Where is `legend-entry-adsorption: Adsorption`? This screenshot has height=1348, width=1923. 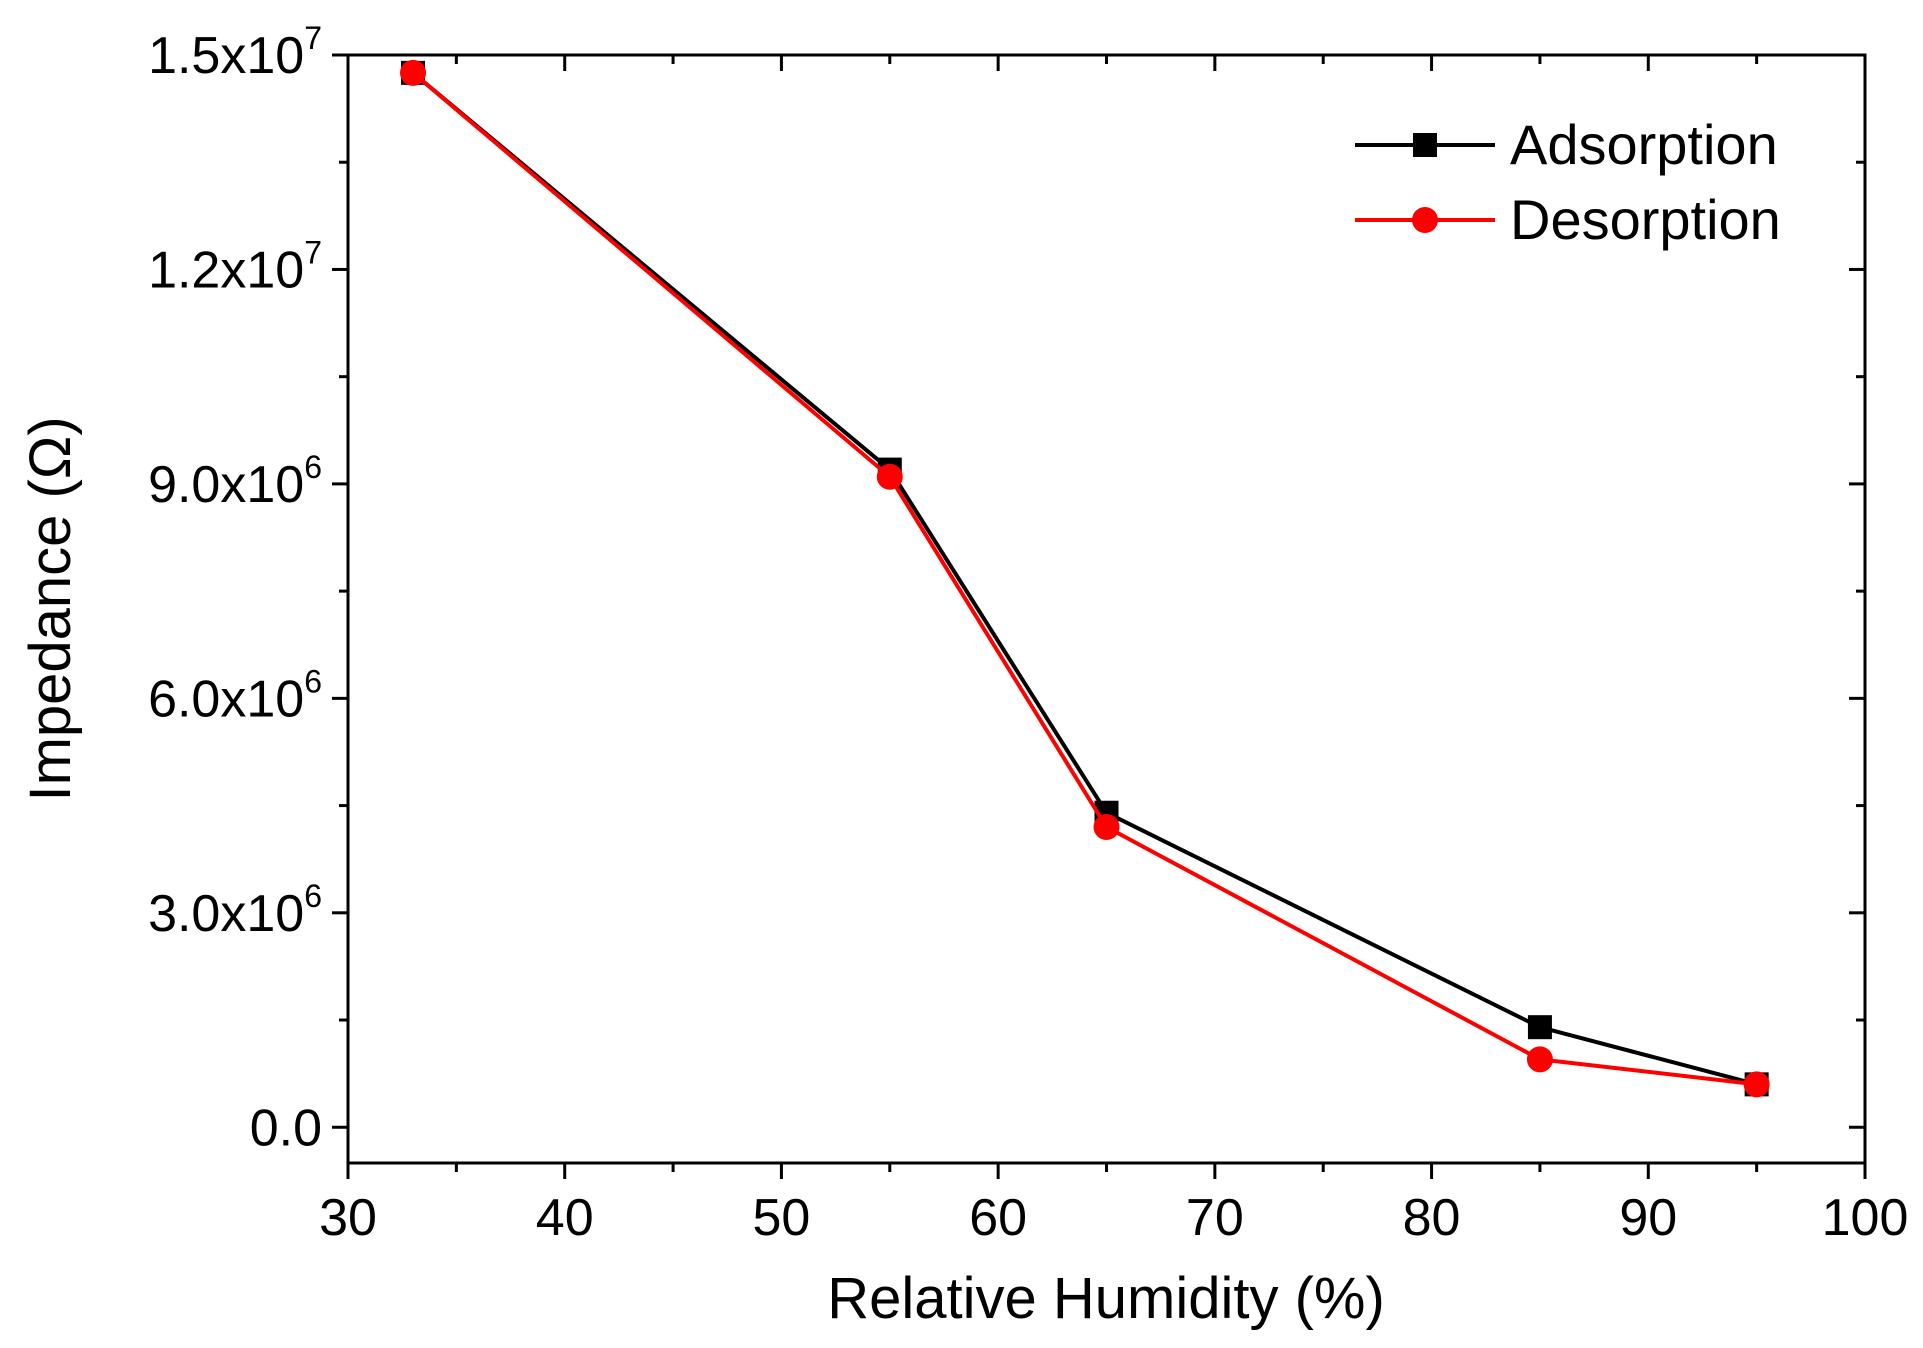
legend-entry-adsorption: Adsorption is located at coordinates (1566, 144).